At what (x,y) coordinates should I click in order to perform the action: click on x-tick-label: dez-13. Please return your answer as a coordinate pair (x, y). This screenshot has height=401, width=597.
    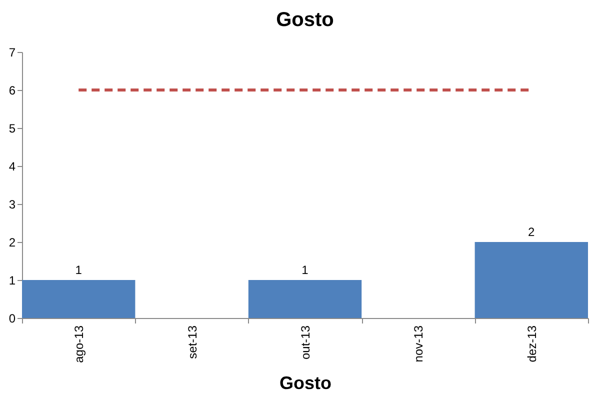
    Looking at the image, I should click on (531, 343).